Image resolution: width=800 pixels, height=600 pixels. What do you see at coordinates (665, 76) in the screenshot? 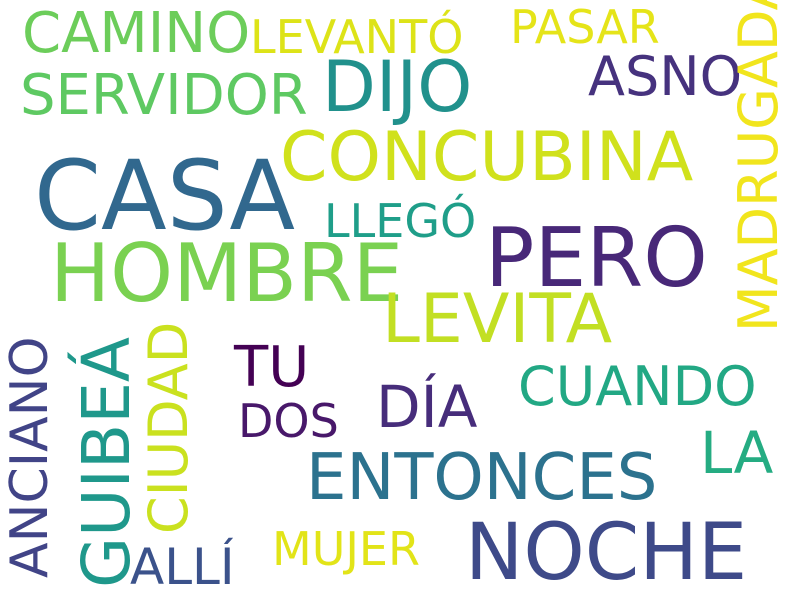
I see `word-asno: ASNO` at bounding box center [665, 76].